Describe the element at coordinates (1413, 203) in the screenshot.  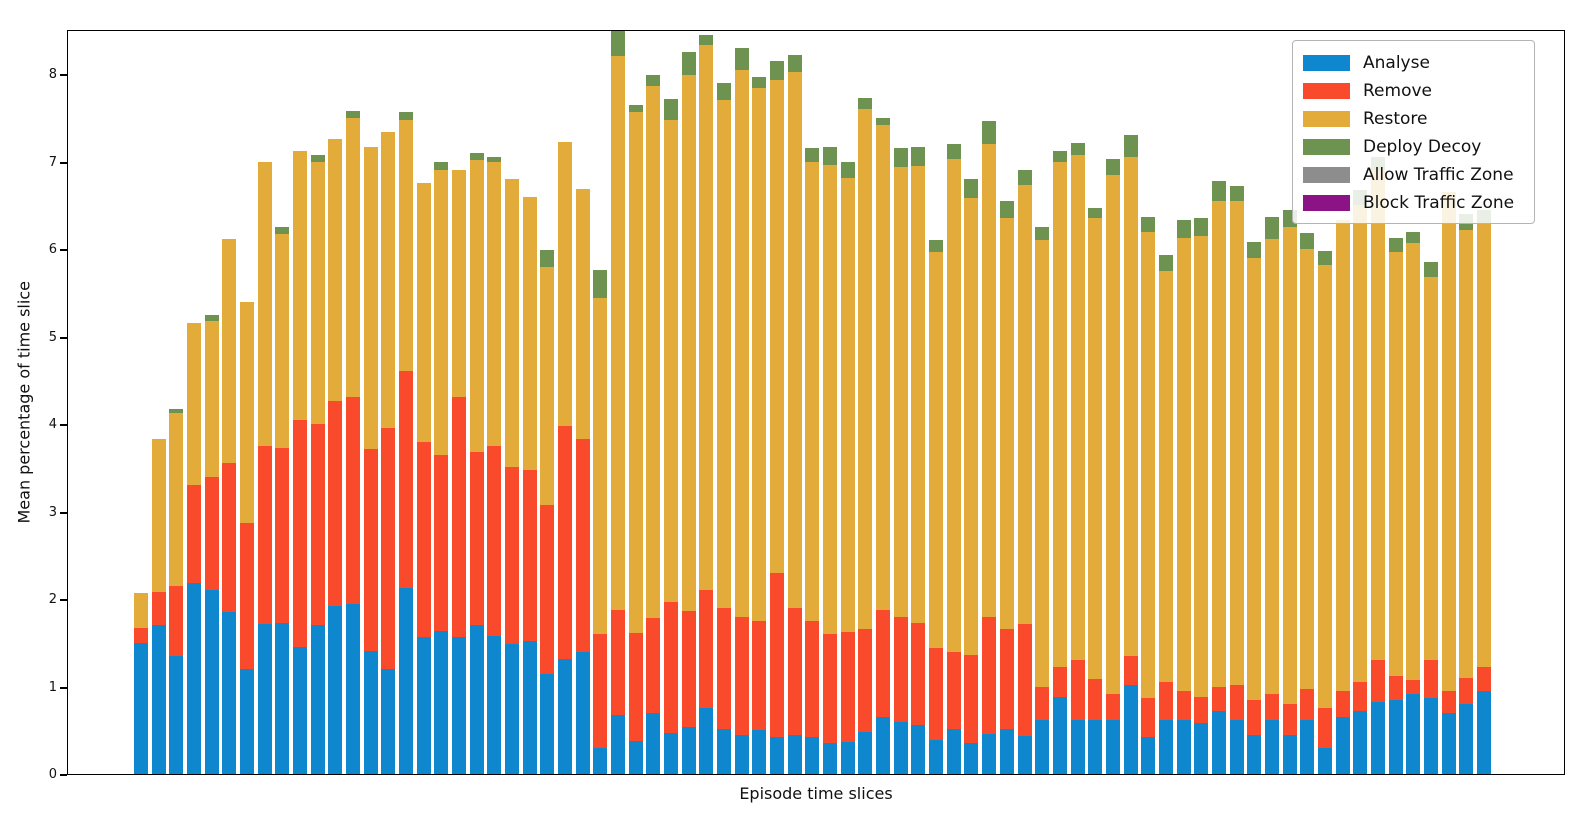
I see `legend-entry-block-traffic-zone: Block Traffic Zone` at that location.